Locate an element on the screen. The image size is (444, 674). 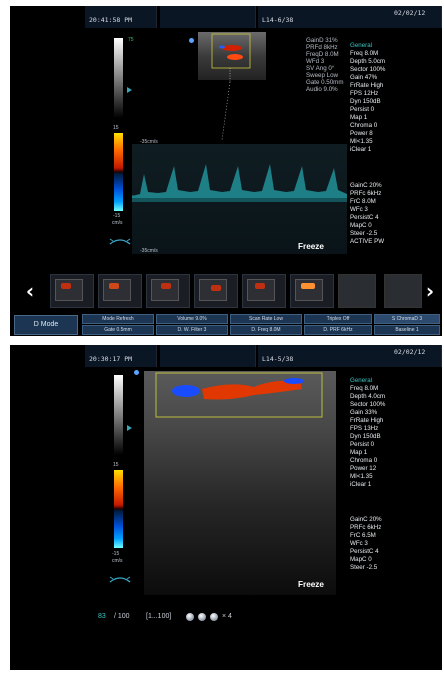
general-param: Power 8 is located at coordinates (361, 133).